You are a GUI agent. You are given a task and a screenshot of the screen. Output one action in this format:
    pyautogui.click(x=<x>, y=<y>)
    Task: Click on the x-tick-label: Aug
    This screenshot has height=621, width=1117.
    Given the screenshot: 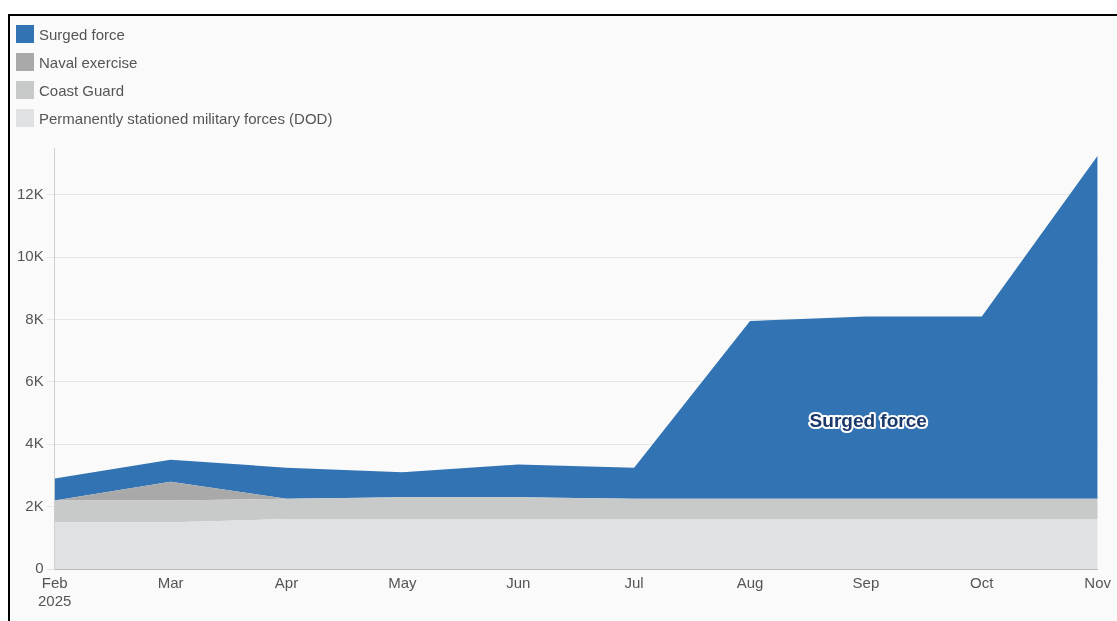 What is the action you would take?
    pyautogui.click(x=750, y=583)
    